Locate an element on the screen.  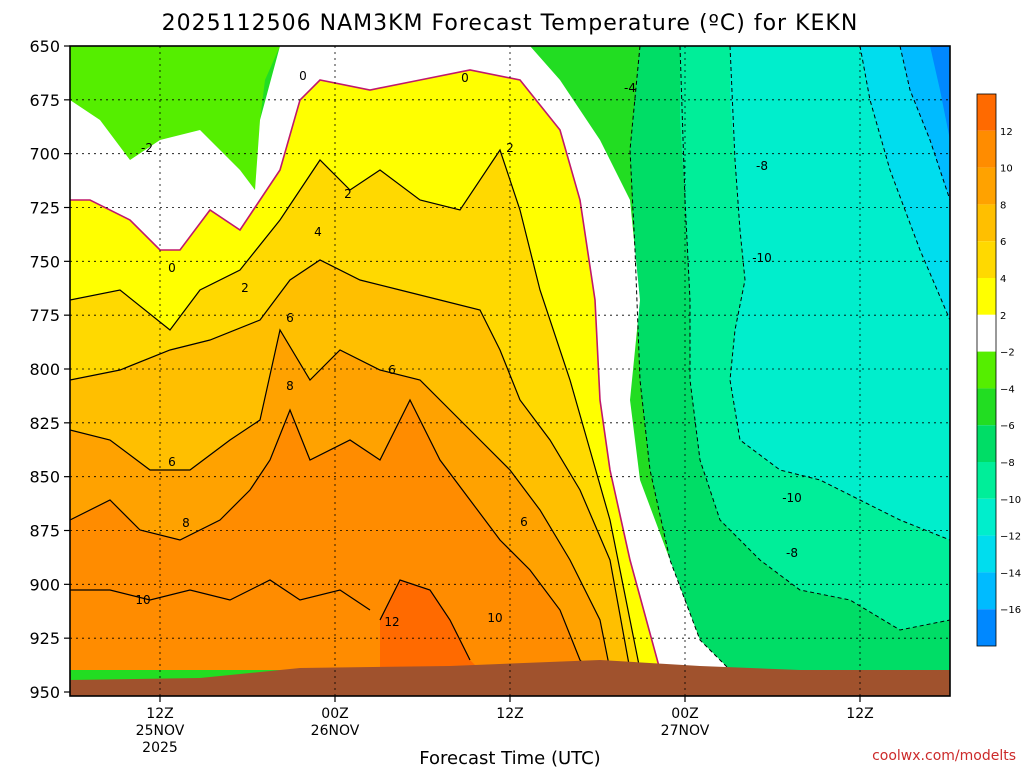
y-tick-label: 675 is located at coordinates (44, 100).